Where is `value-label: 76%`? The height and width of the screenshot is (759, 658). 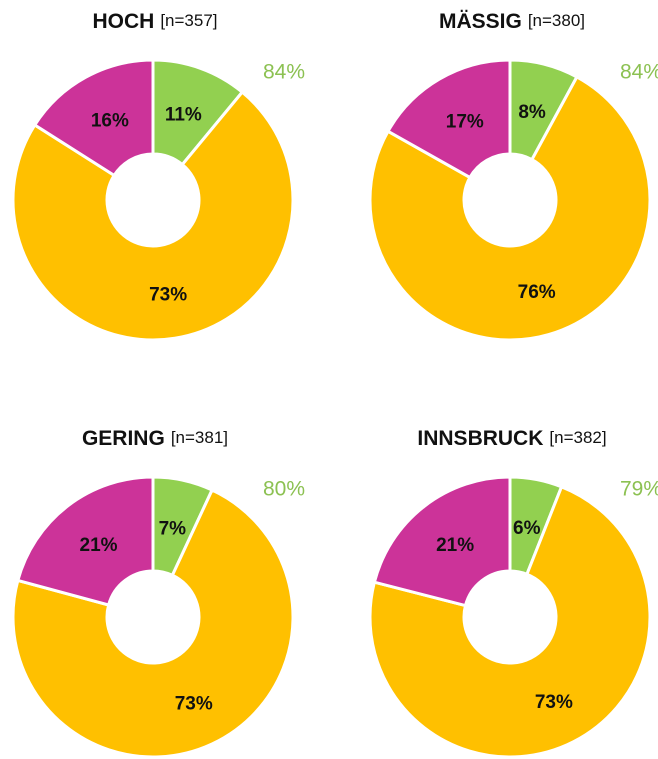
value-label: 76% is located at coordinates (537, 292).